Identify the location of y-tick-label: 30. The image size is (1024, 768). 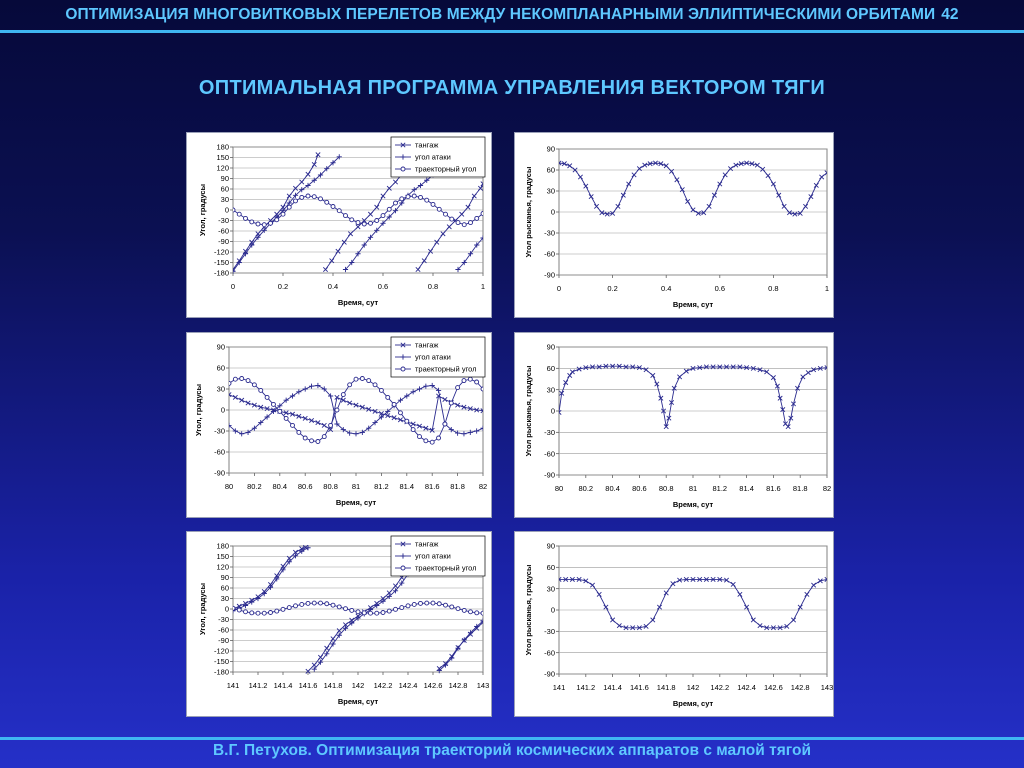
(225, 199).